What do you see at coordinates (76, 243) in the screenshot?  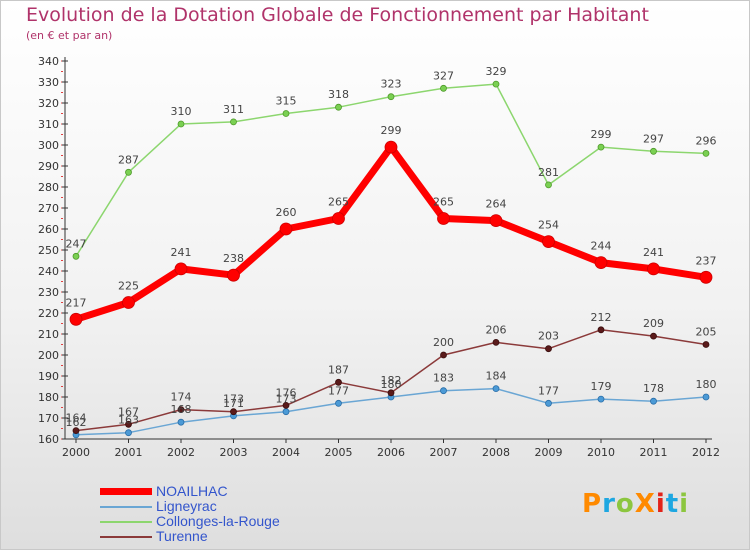 I see `collonges-la-rouge-data-label: 247` at bounding box center [76, 243].